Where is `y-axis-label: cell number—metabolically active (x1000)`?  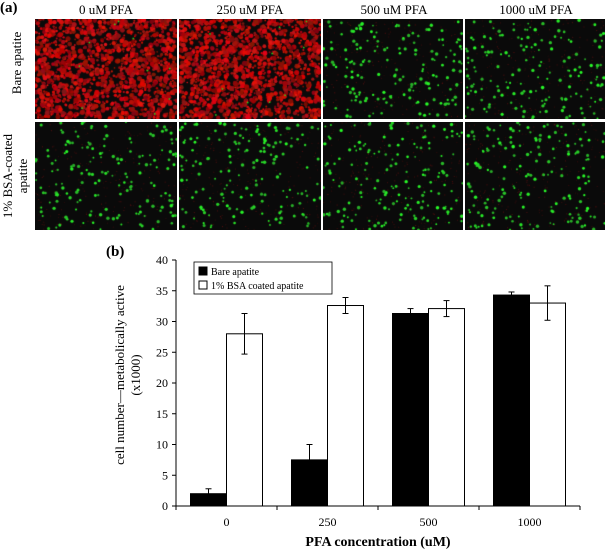 y-axis-label: cell number—metabolically active (x1000) is located at coordinates (127, 375).